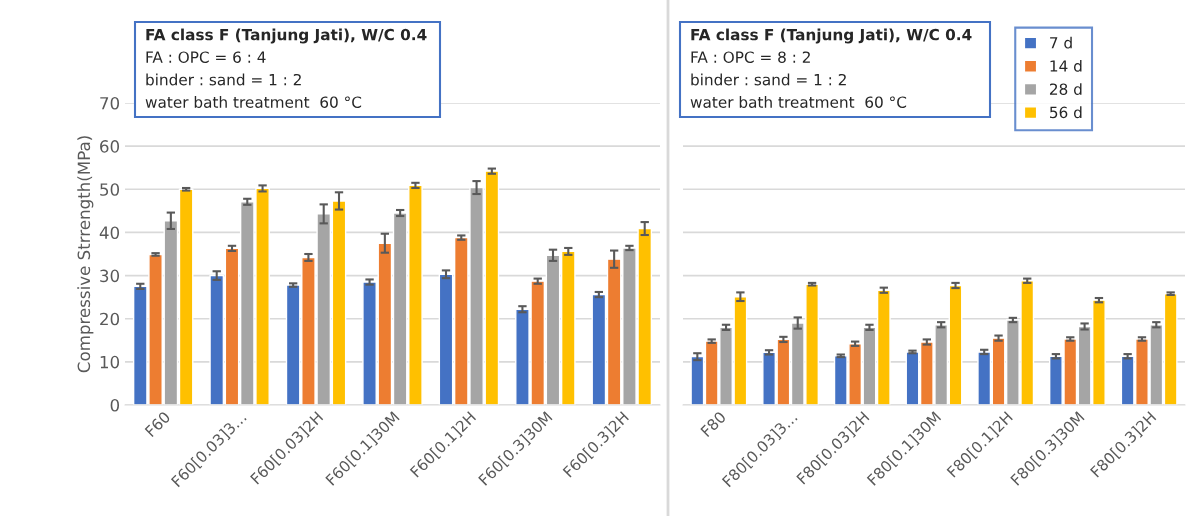 The image size is (1197, 516). I want to click on legend-label: 56 d, so click(1066, 112).